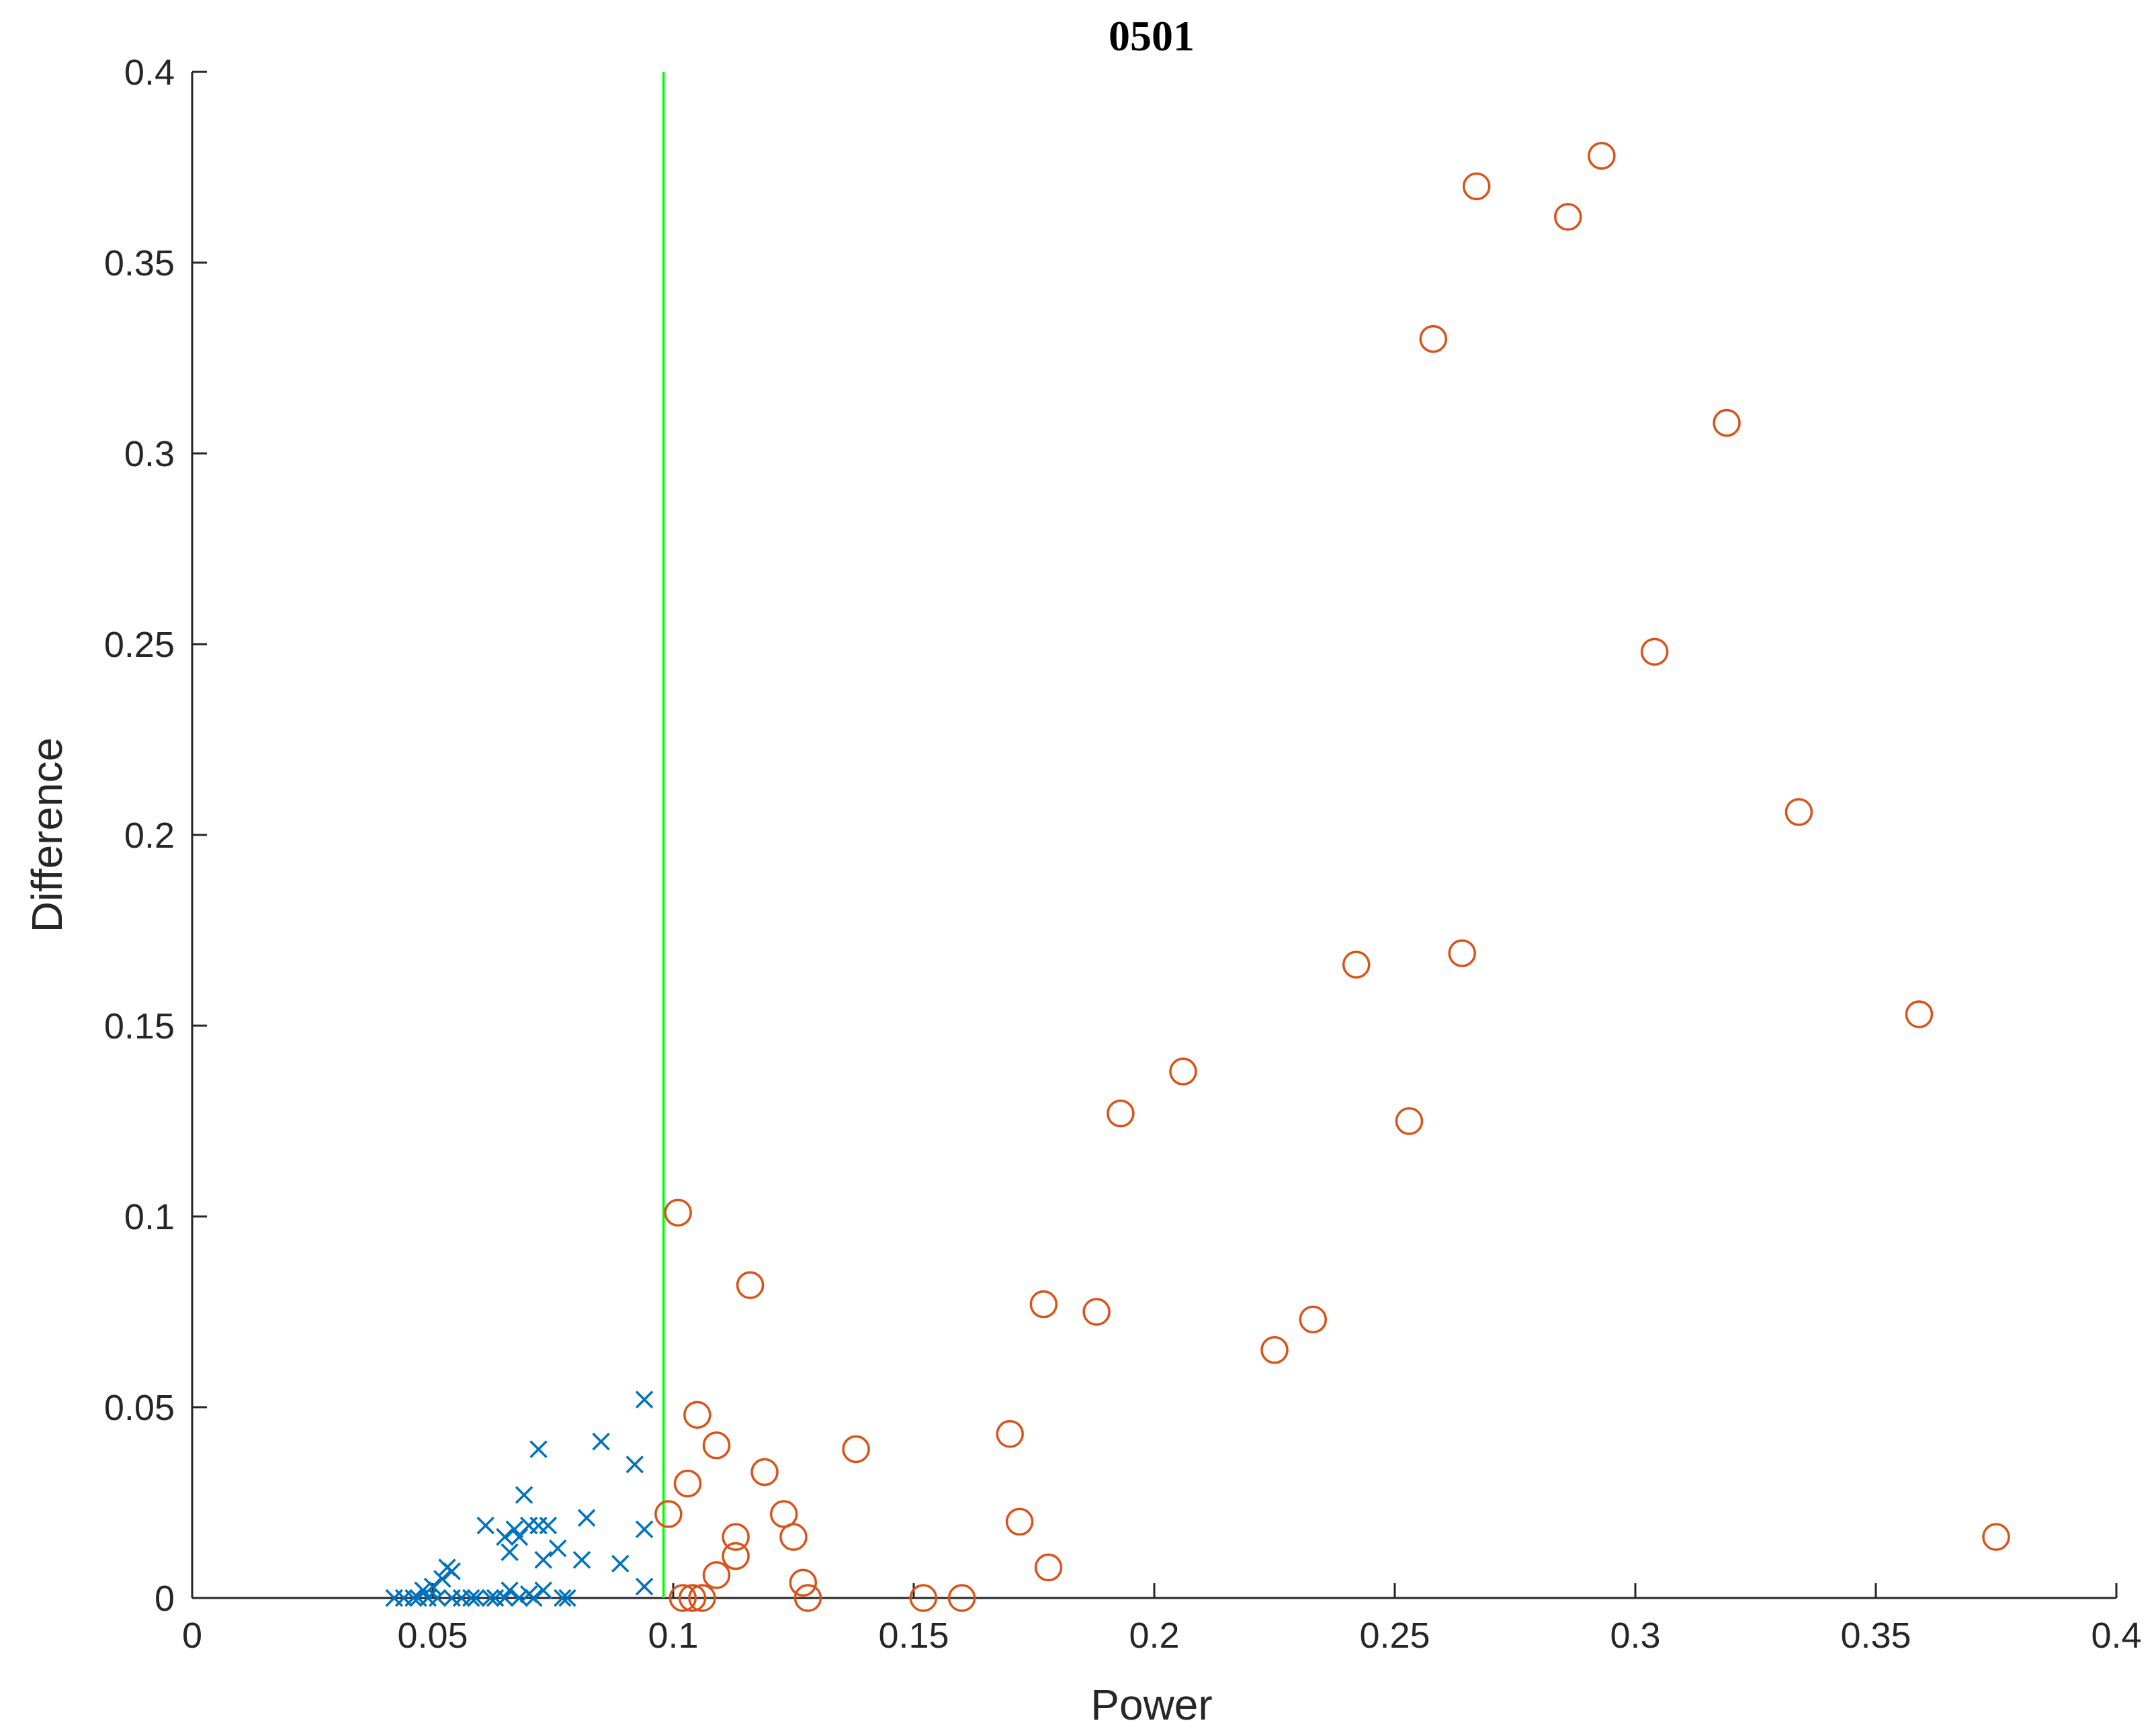  I want to click on x-tick-label: 0.3, so click(1635, 1635).